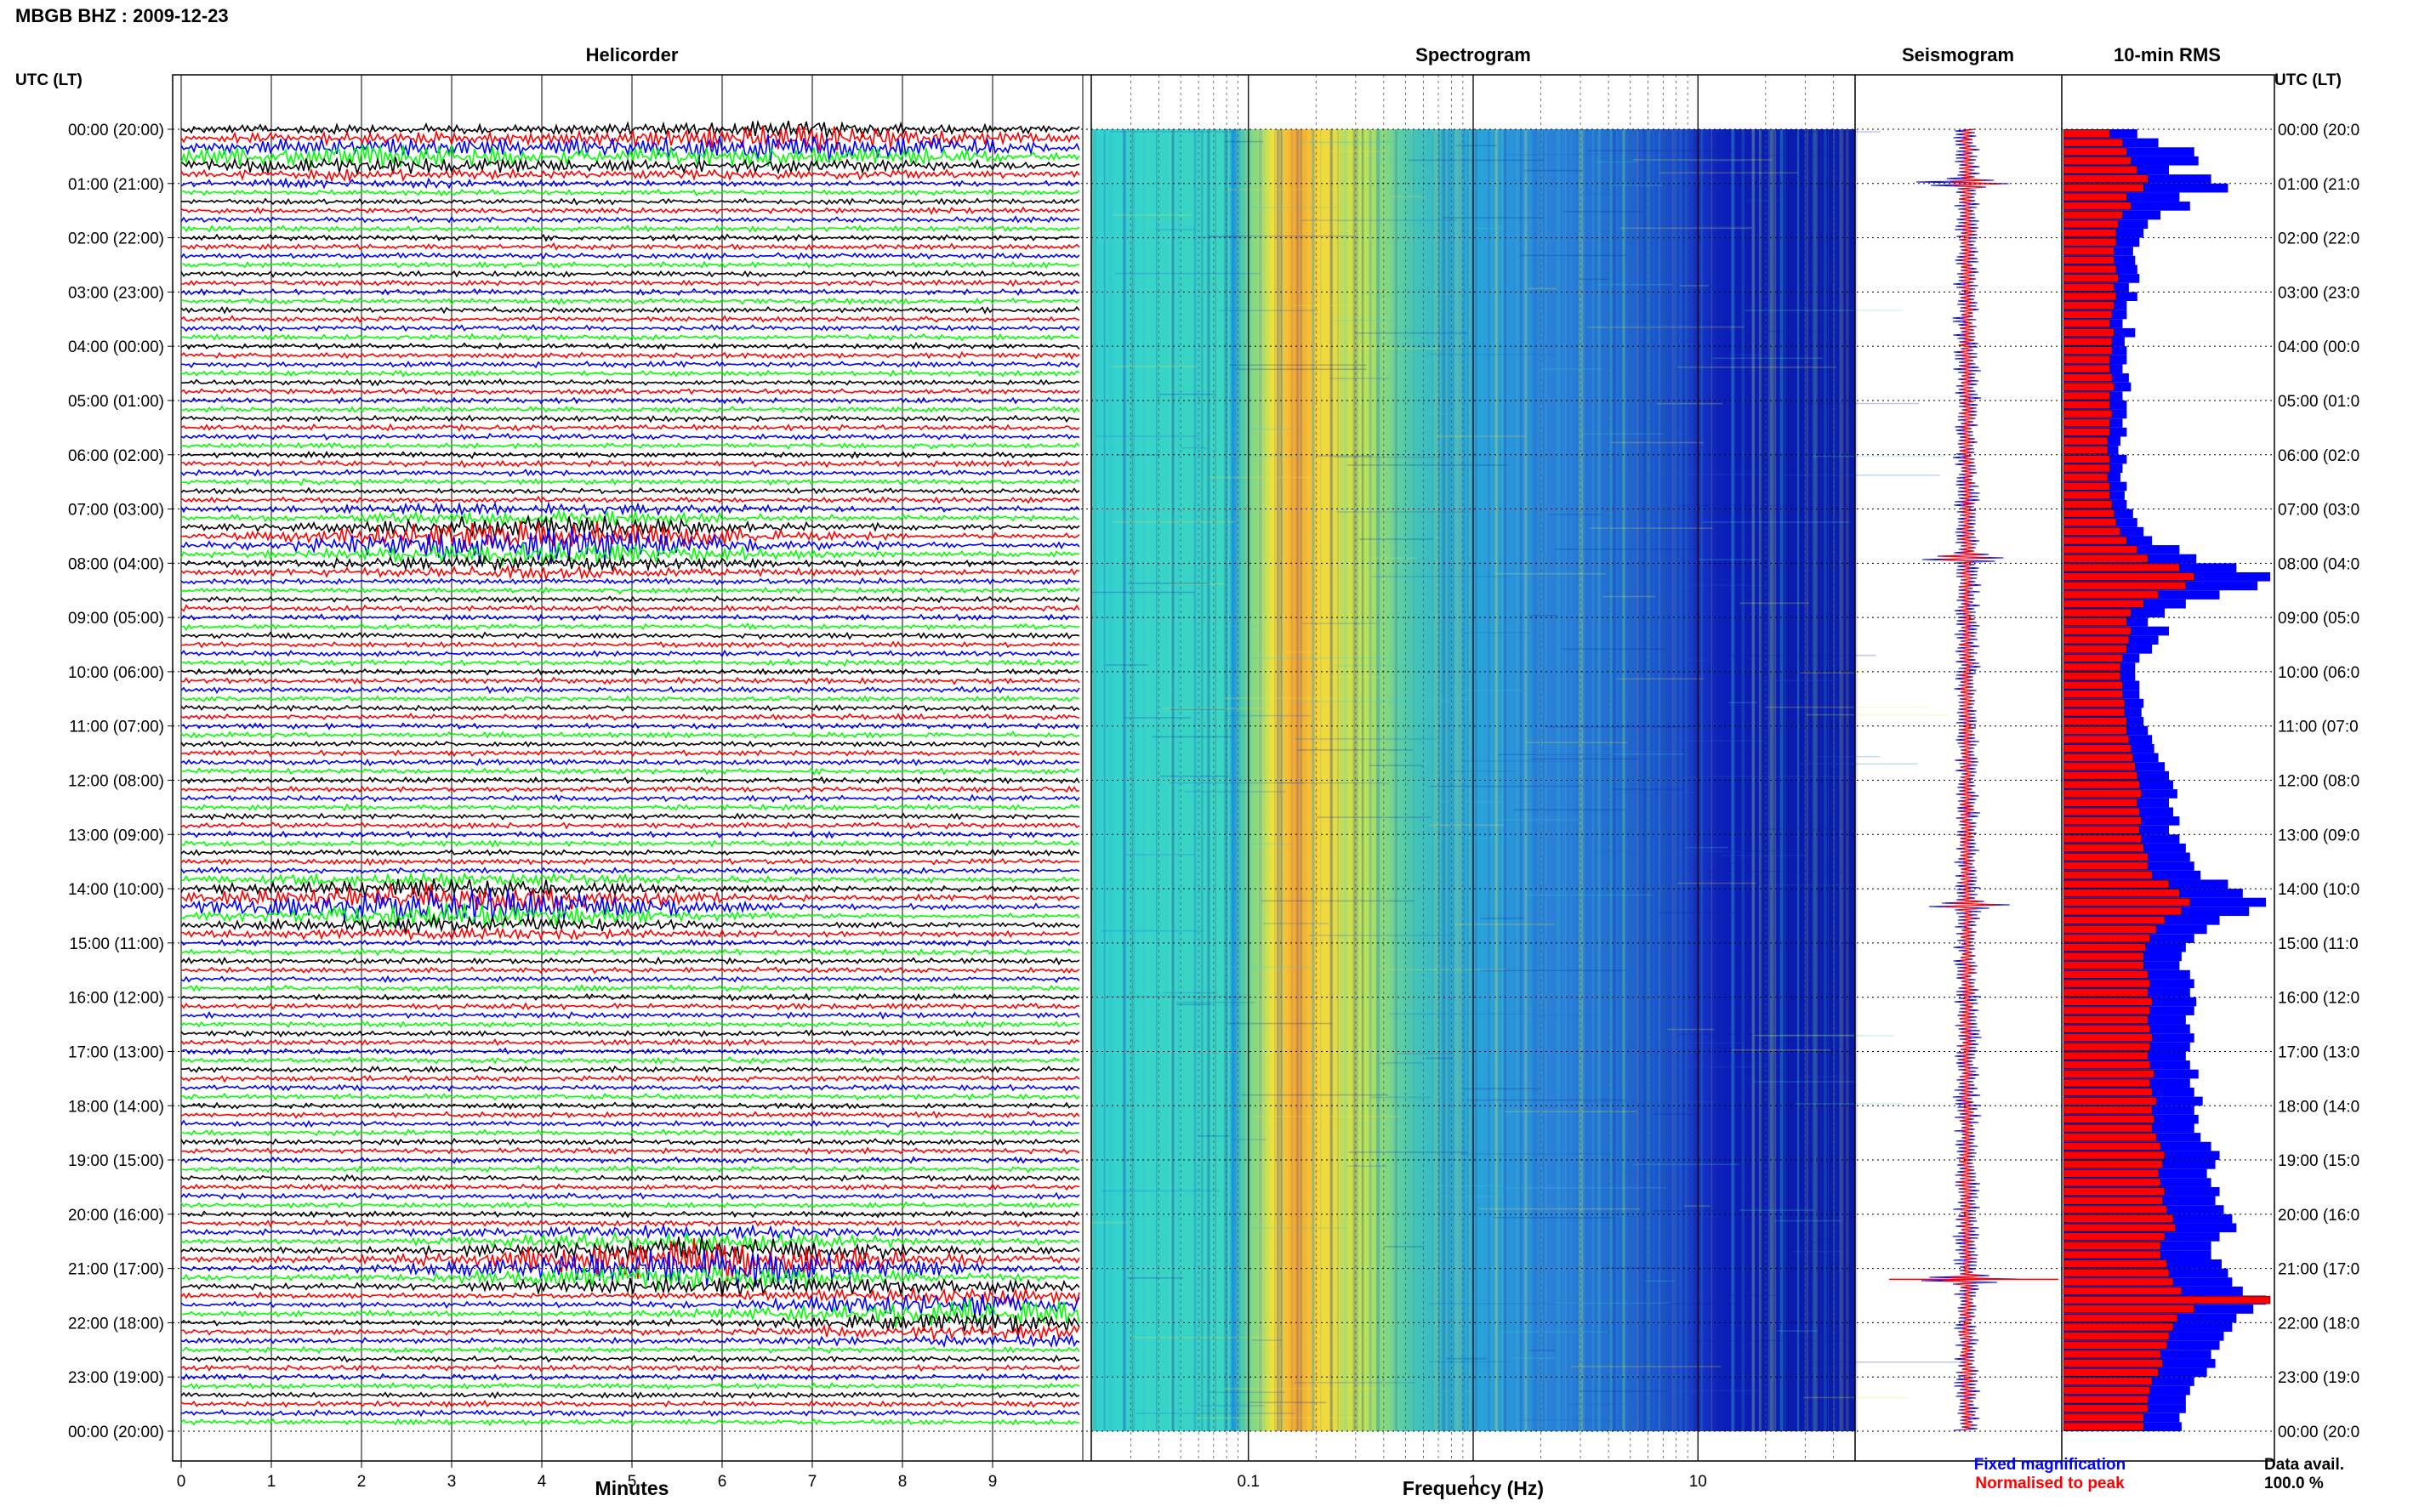  What do you see at coordinates (2318, 511) in the screenshot?
I see `right-time-label: 07:00 (03:0` at bounding box center [2318, 511].